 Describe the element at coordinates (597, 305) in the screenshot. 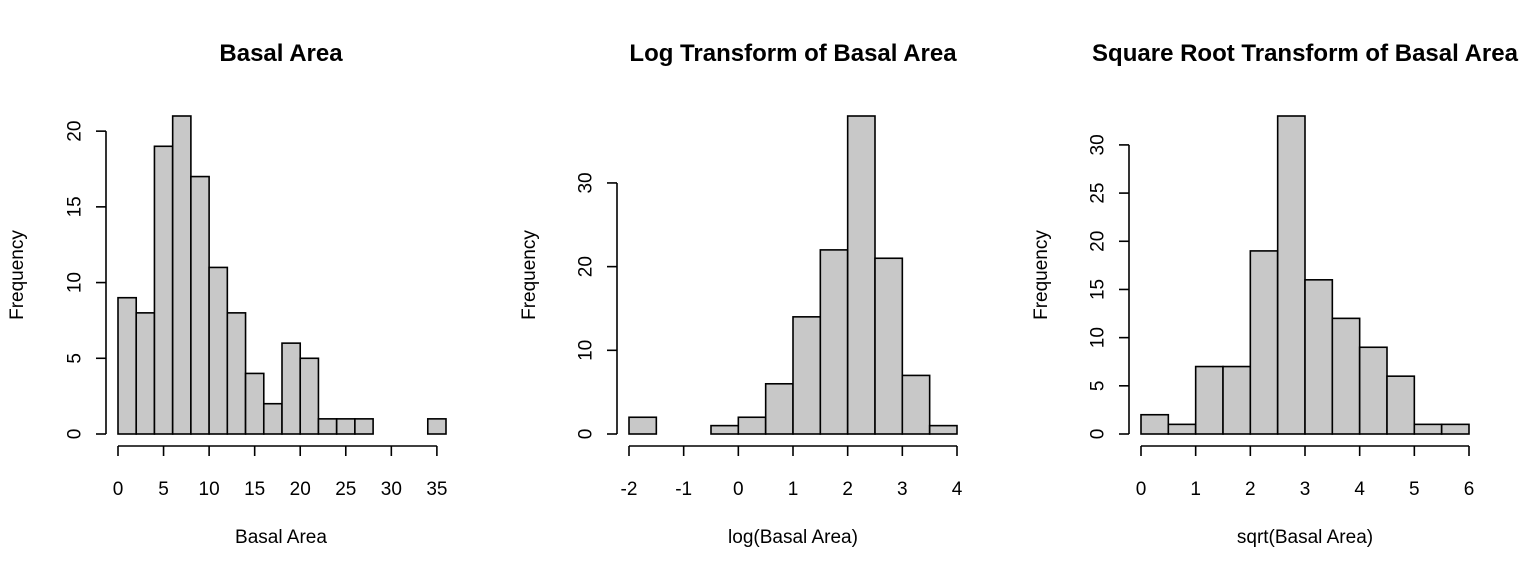

I see `y-axis: 0 10 20 30` at that location.